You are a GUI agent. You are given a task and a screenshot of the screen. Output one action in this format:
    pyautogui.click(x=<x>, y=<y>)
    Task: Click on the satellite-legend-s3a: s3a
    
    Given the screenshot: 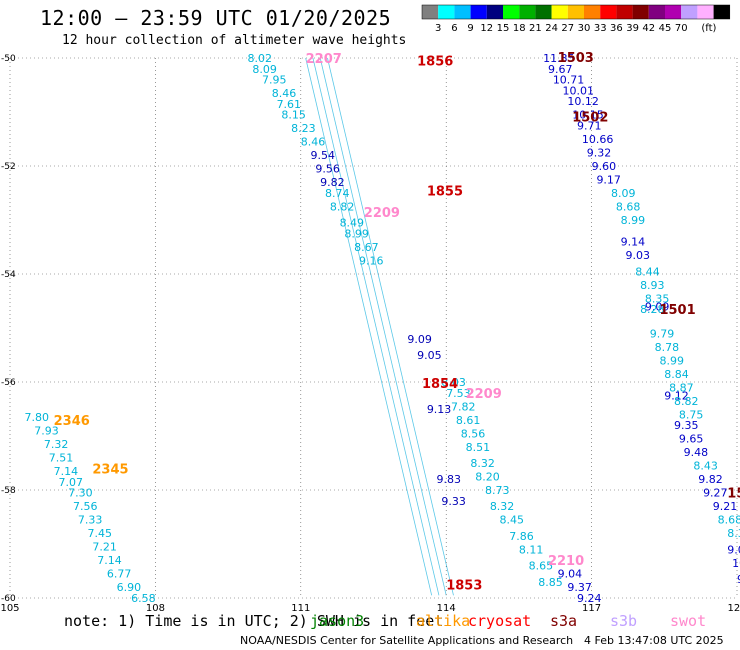 What is the action you would take?
    pyautogui.click(x=564, y=621)
    